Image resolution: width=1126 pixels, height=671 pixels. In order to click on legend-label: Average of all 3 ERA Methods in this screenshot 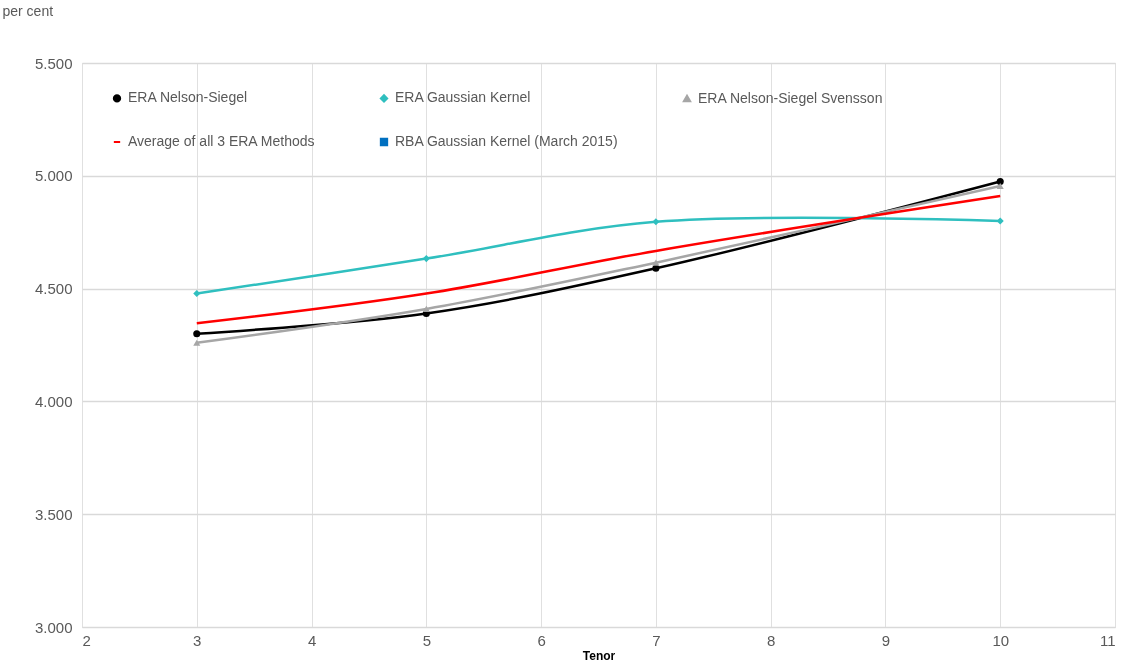, I will do `click(221, 141)`.